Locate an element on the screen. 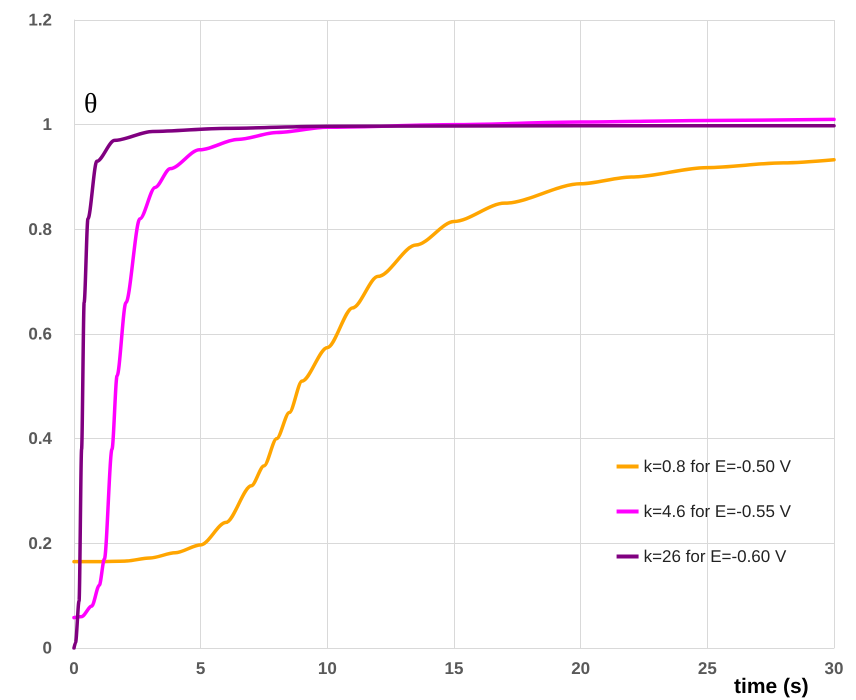  legend-label: k=26 for E=-0.60 V is located at coordinates (715, 556).